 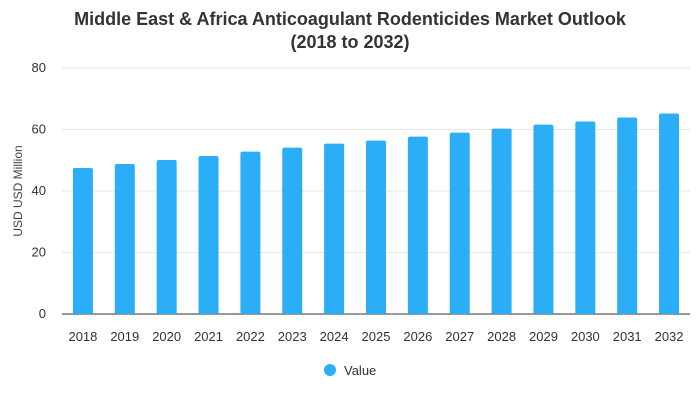 I want to click on x-tick-label: 2030, so click(x=585, y=336).